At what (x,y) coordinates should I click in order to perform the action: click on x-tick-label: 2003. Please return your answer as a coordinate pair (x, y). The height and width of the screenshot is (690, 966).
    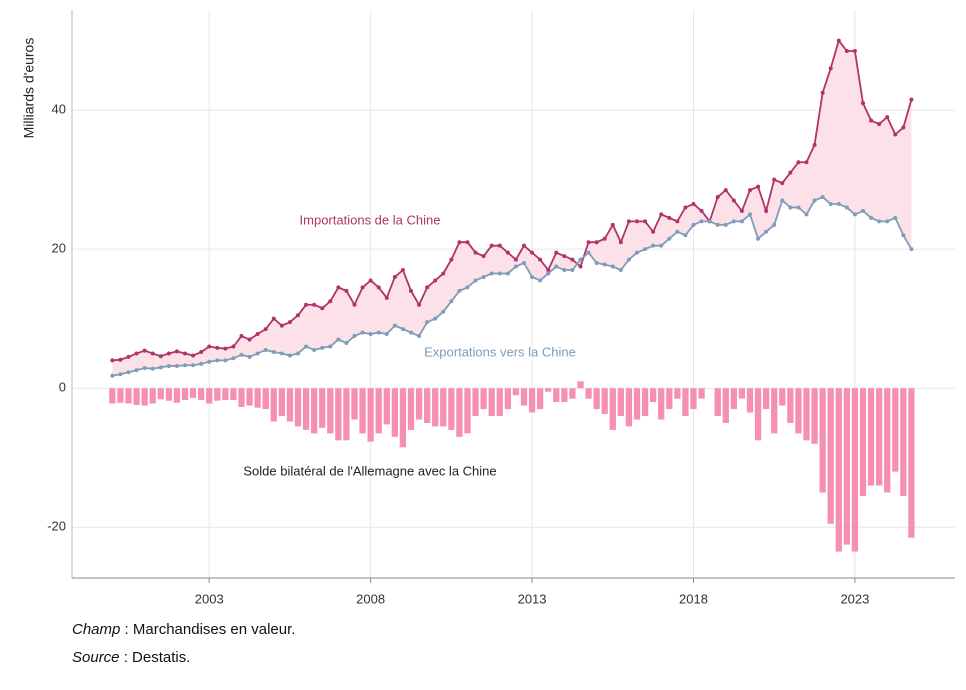
    Looking at the image, I should click on (209, 598).